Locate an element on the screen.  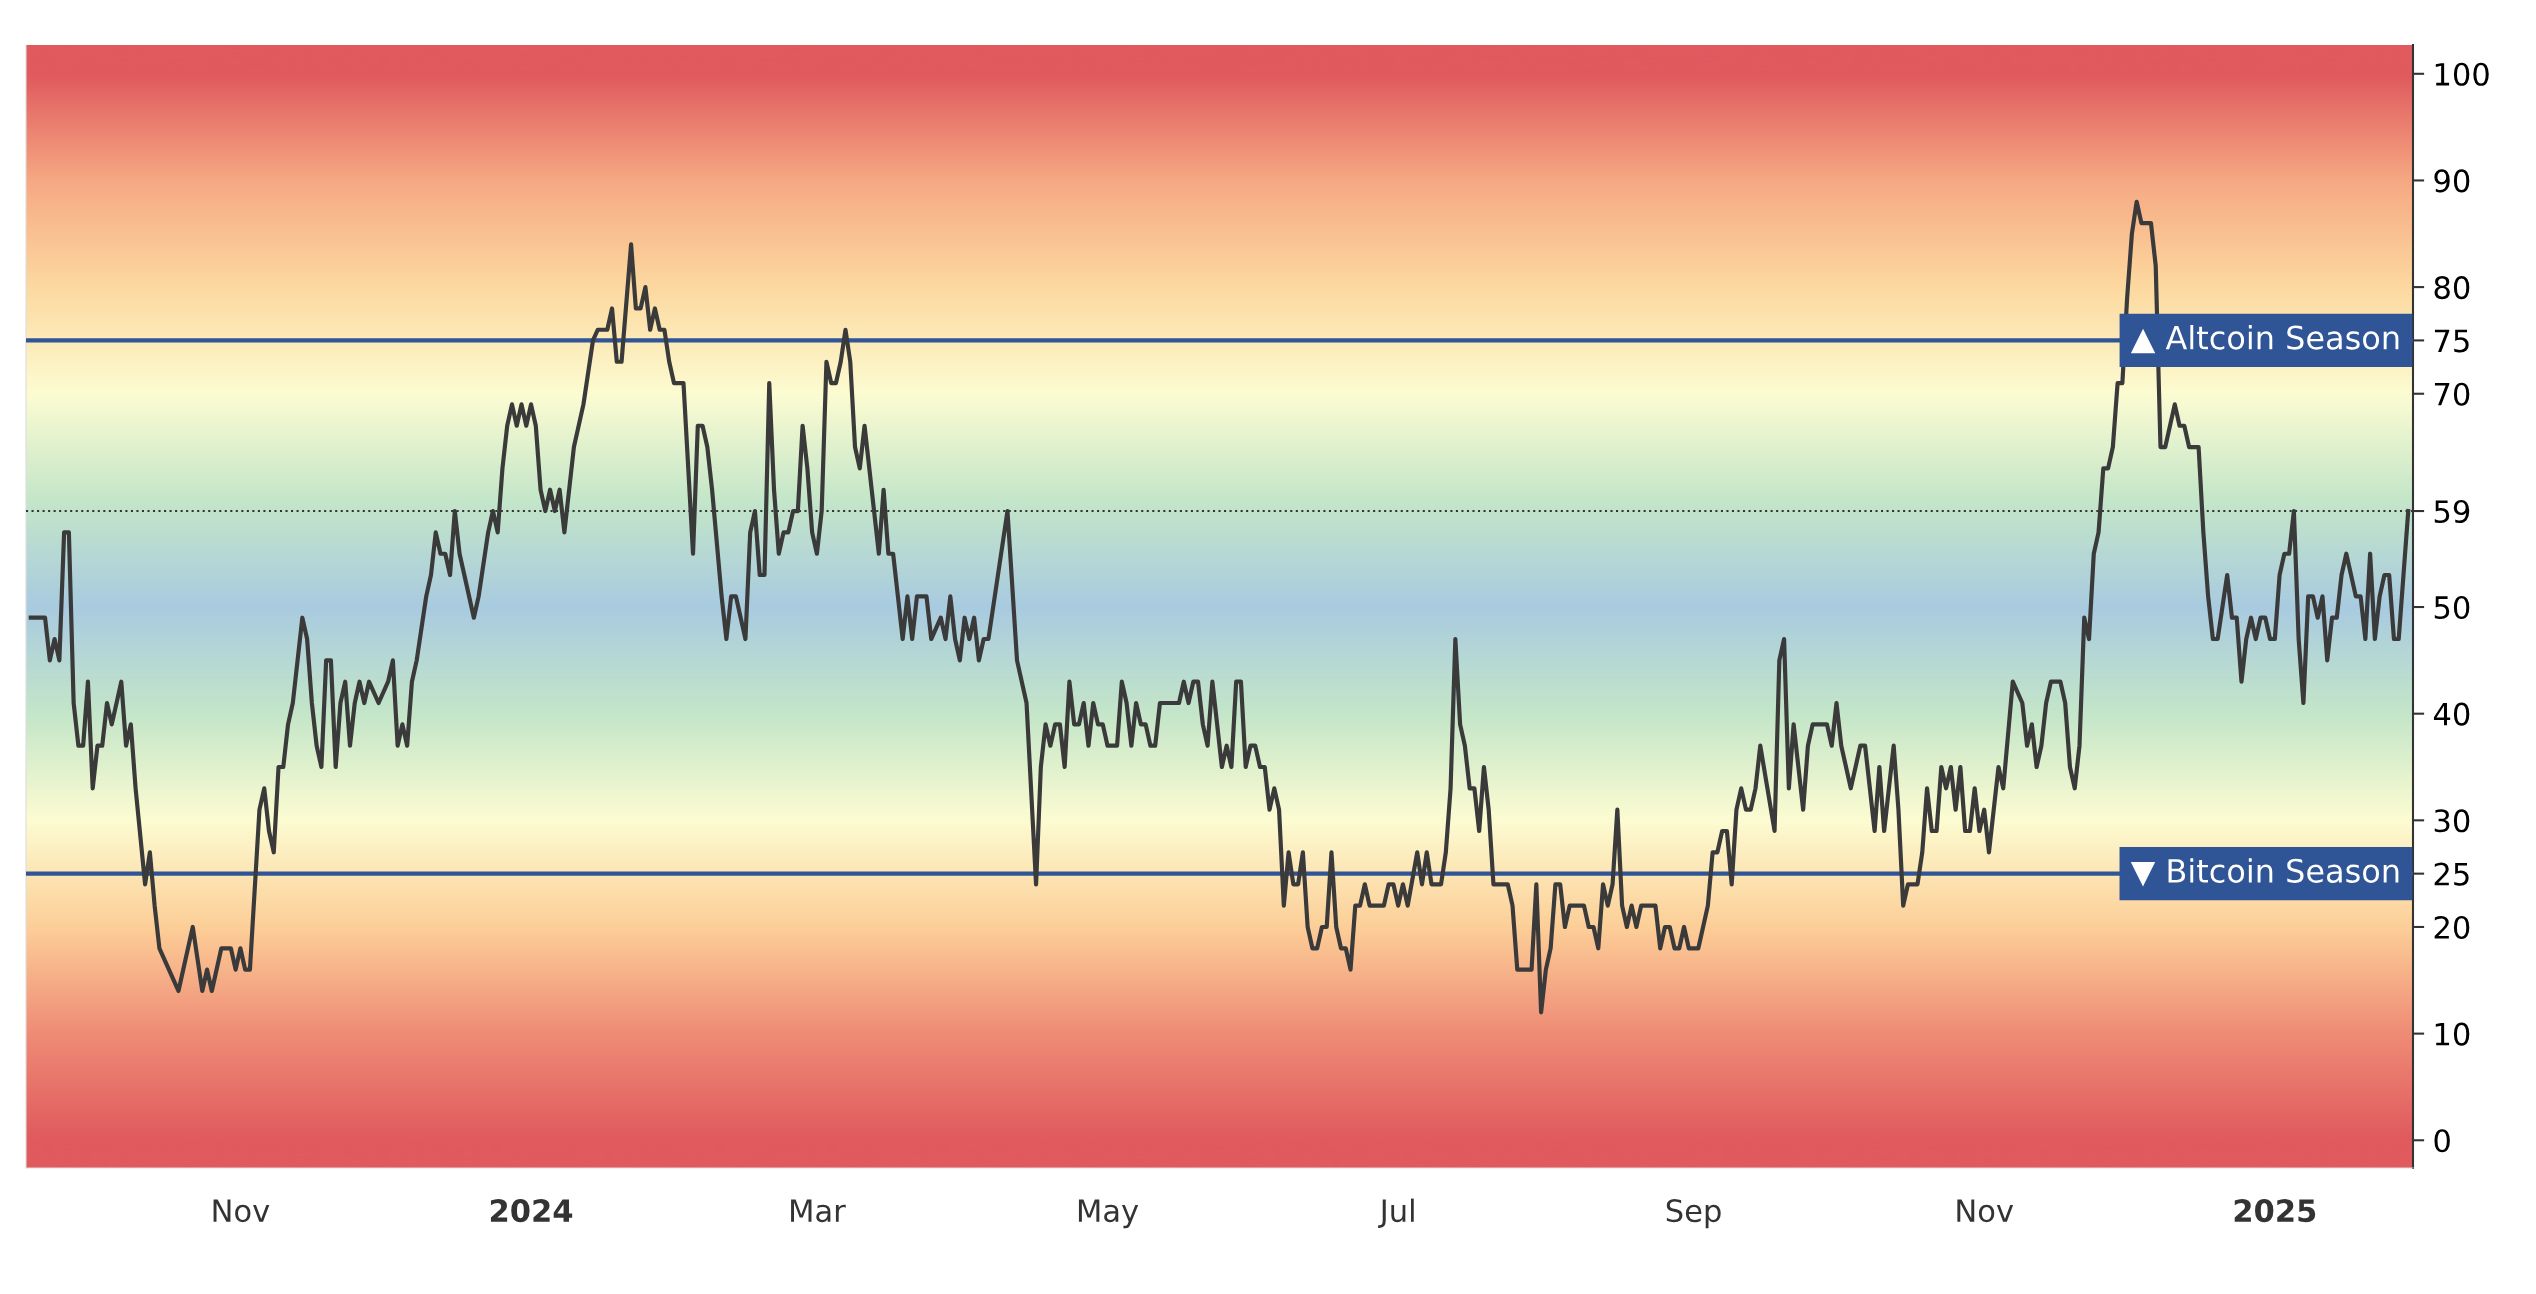
y-tick-label: 40 is located at coordinates (2451, 714).